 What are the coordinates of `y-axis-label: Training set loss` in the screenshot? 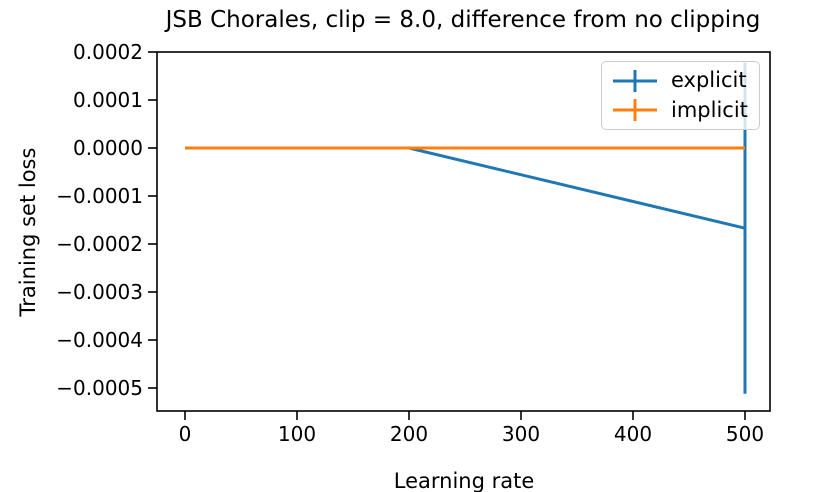 It's located at (28, 232).